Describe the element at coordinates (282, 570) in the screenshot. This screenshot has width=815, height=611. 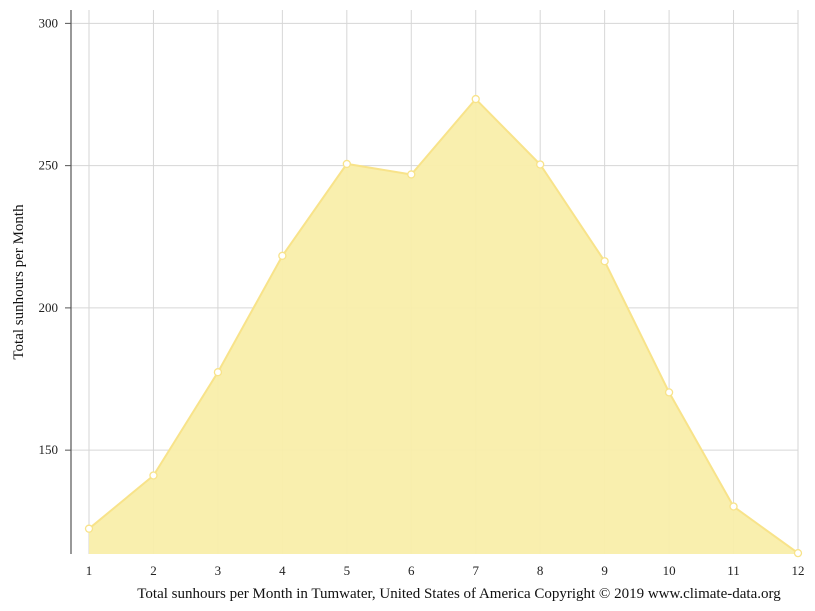
I see `x-tick-label: 4` at that location.